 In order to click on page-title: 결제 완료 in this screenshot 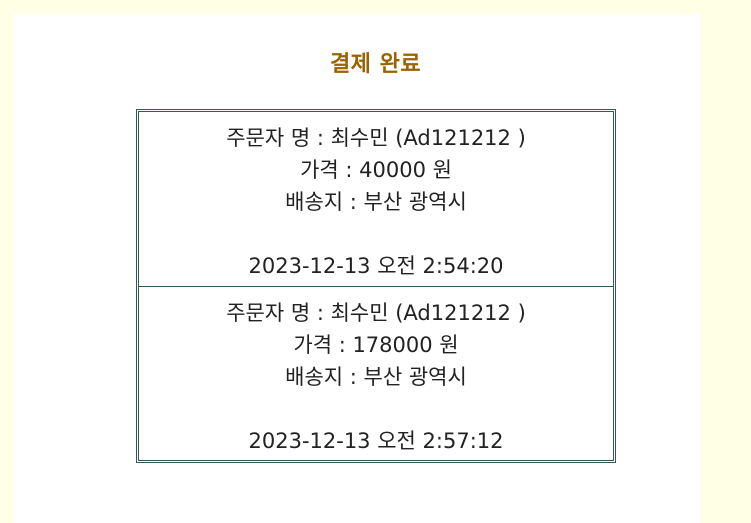, I will do `click(375, 64)`.